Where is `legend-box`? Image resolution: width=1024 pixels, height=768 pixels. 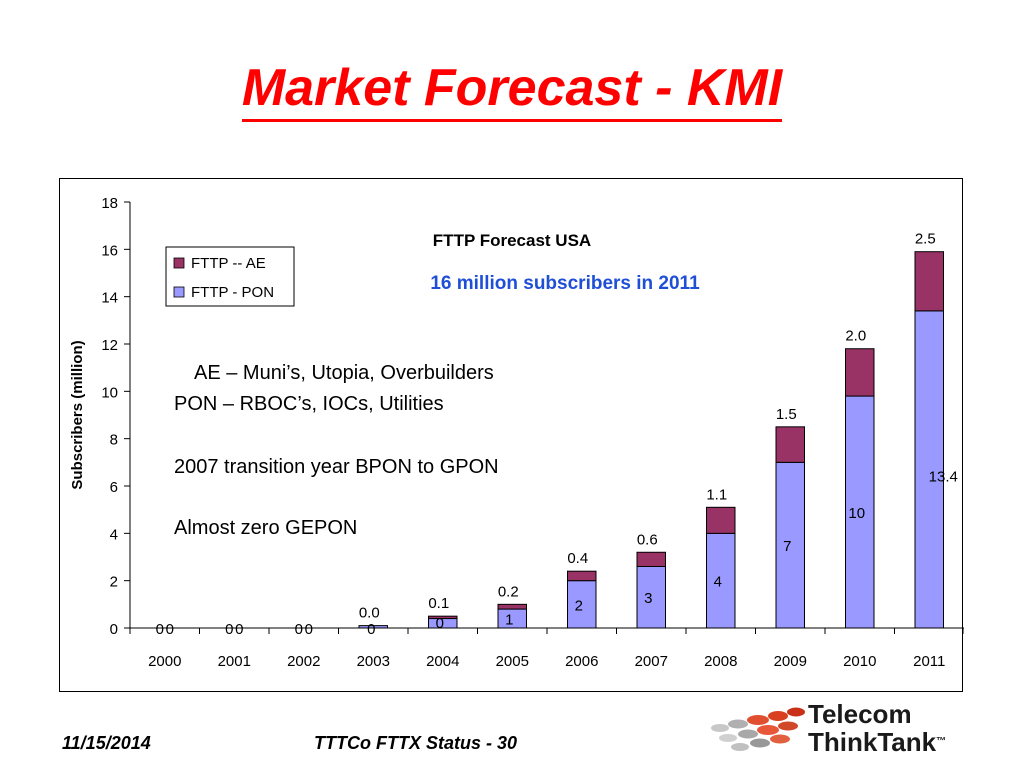 legend-box is located at coordinates (230, 276).